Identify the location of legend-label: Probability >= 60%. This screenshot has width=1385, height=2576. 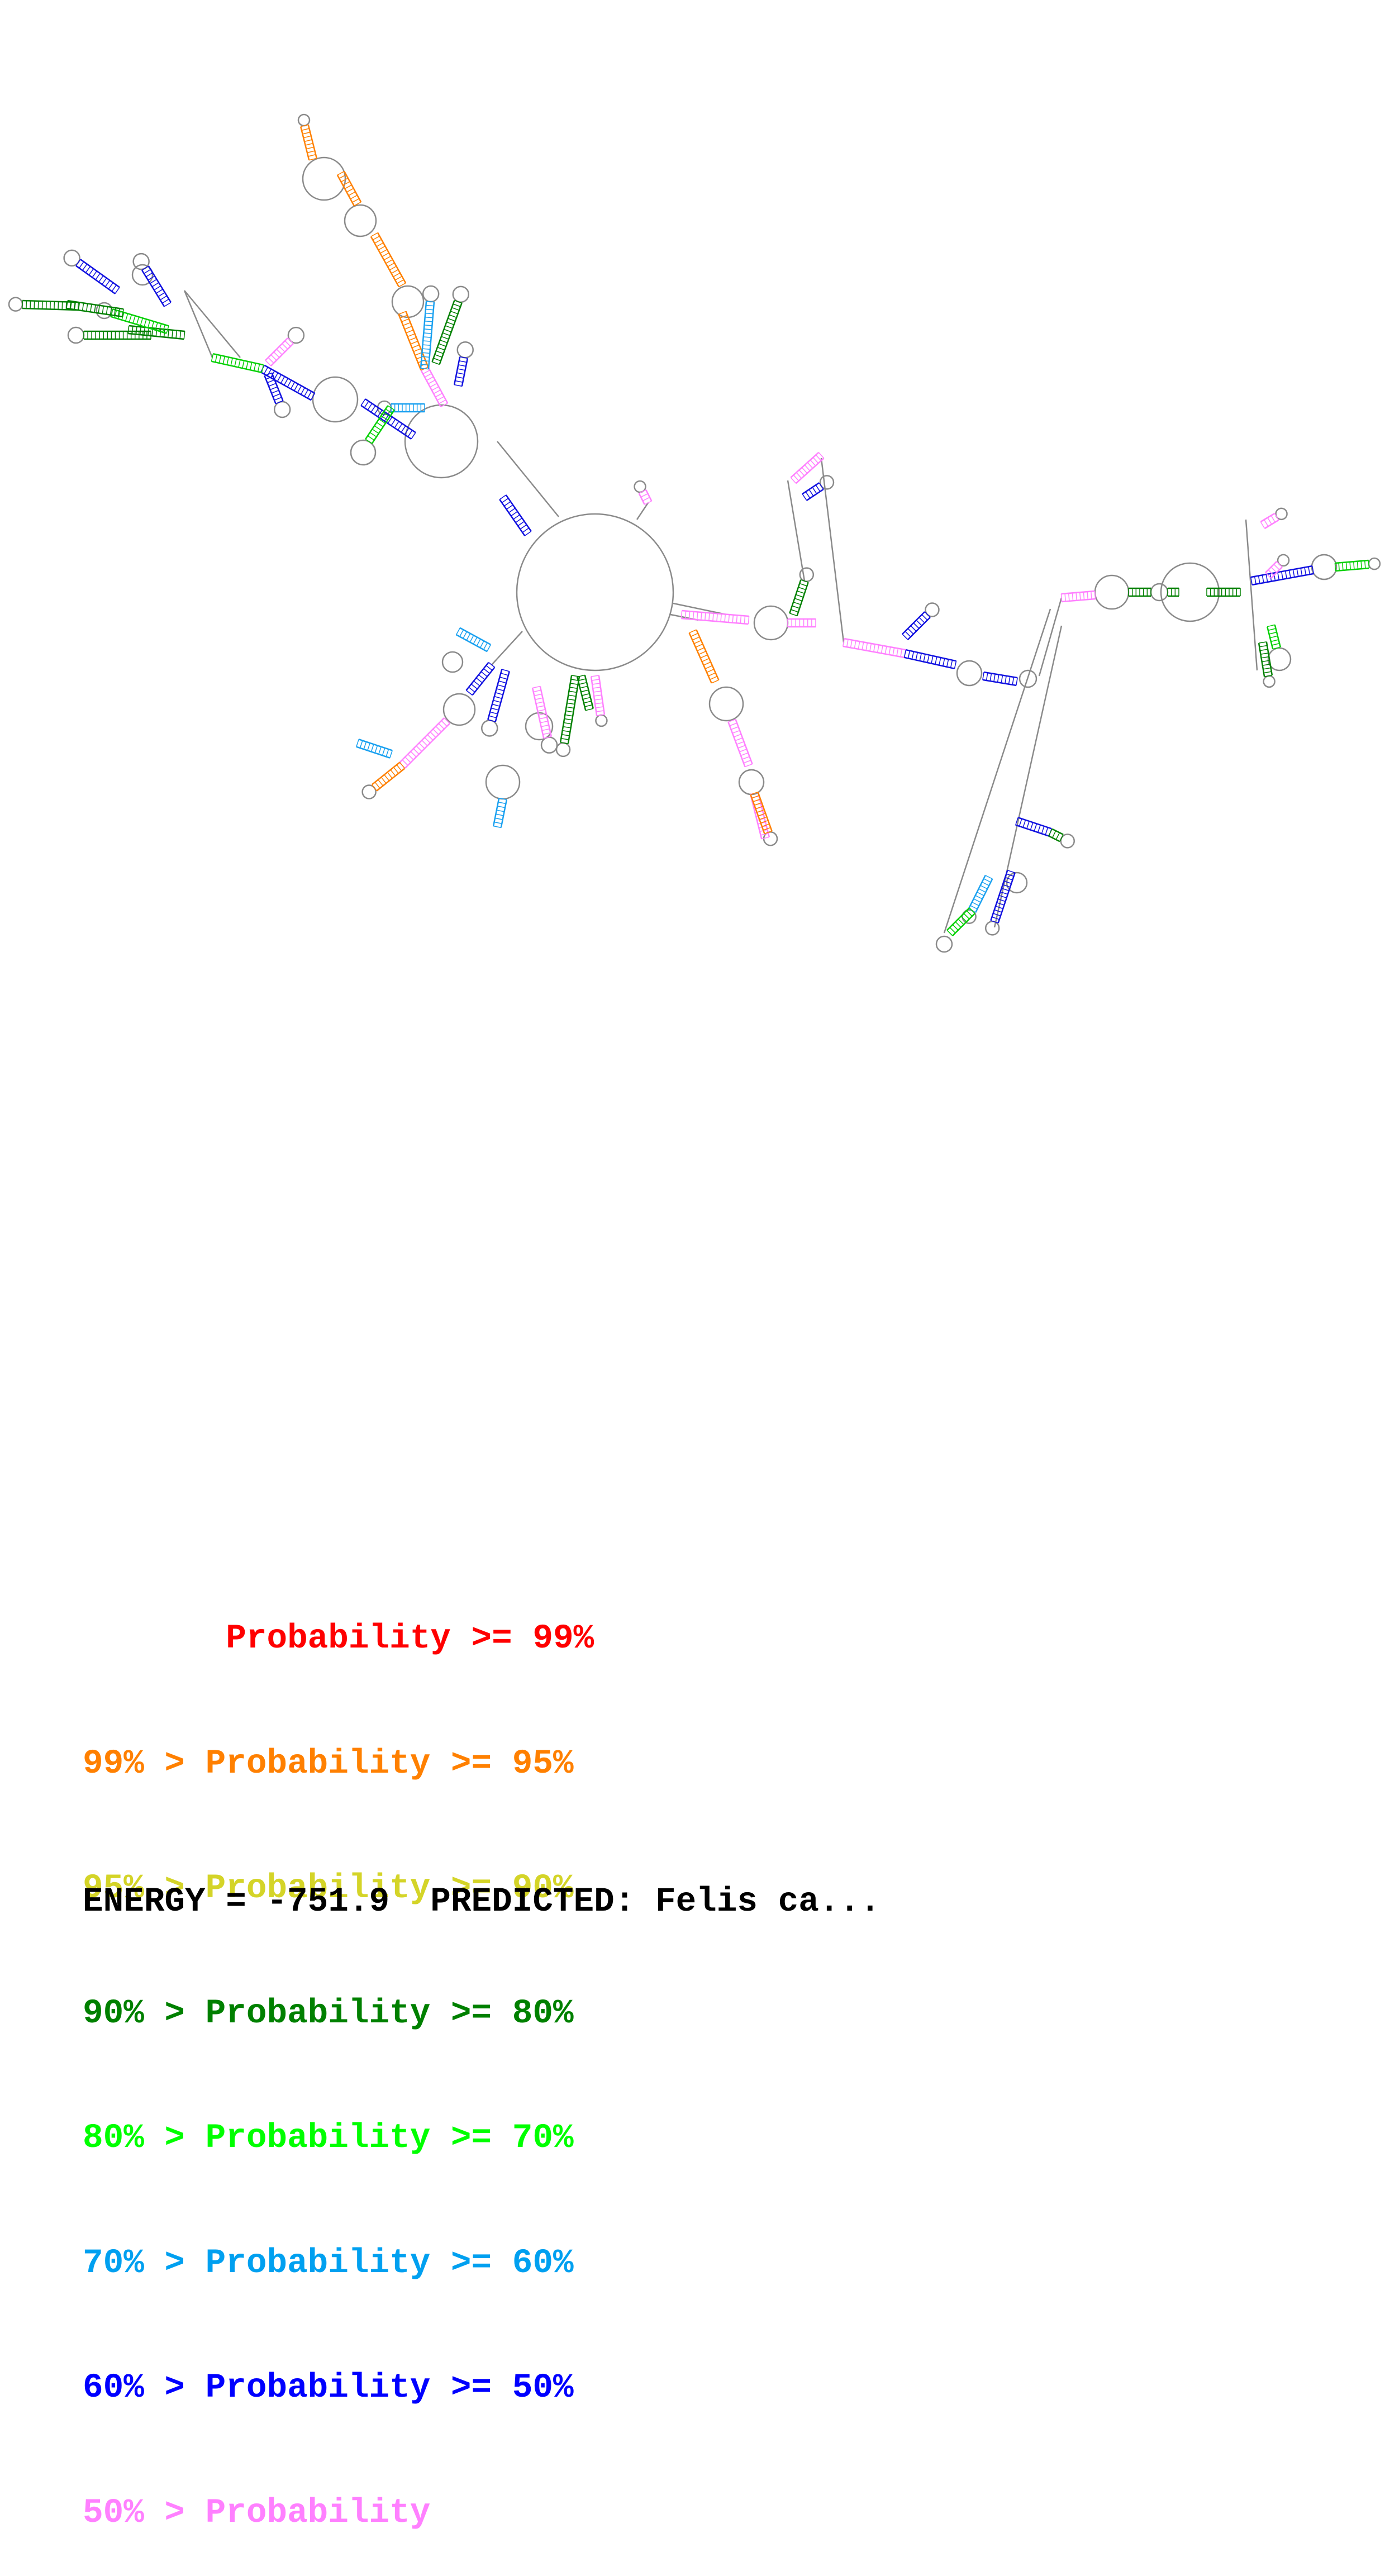
(390, 2263).